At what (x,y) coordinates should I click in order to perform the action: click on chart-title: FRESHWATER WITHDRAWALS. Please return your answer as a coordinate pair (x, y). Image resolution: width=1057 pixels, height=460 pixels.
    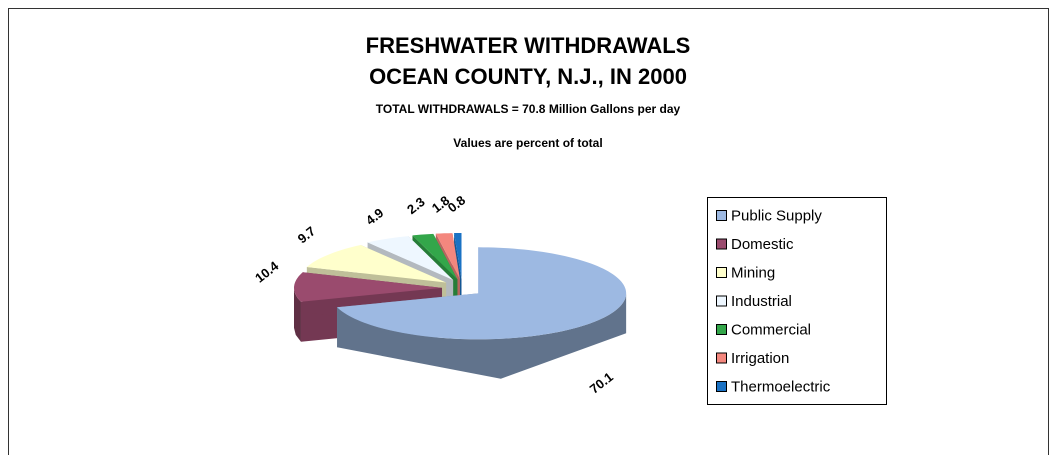
    Looking at the image, I should click on (528, 45).